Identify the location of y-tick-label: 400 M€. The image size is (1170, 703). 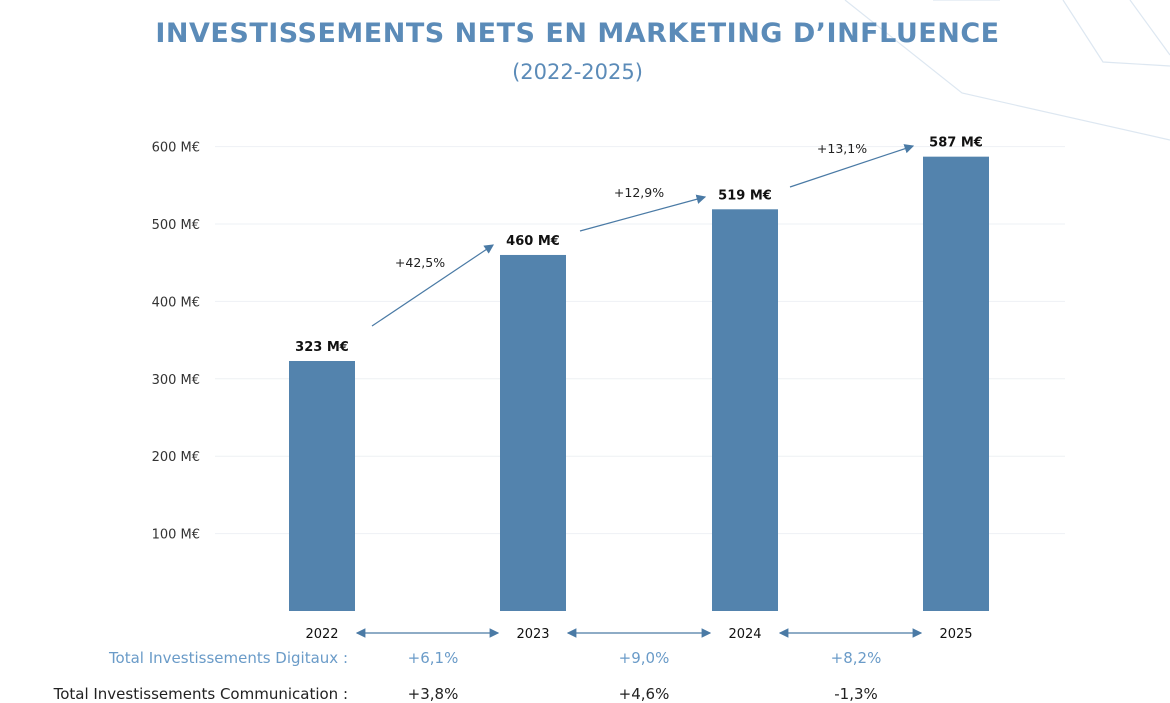
(176, 302).